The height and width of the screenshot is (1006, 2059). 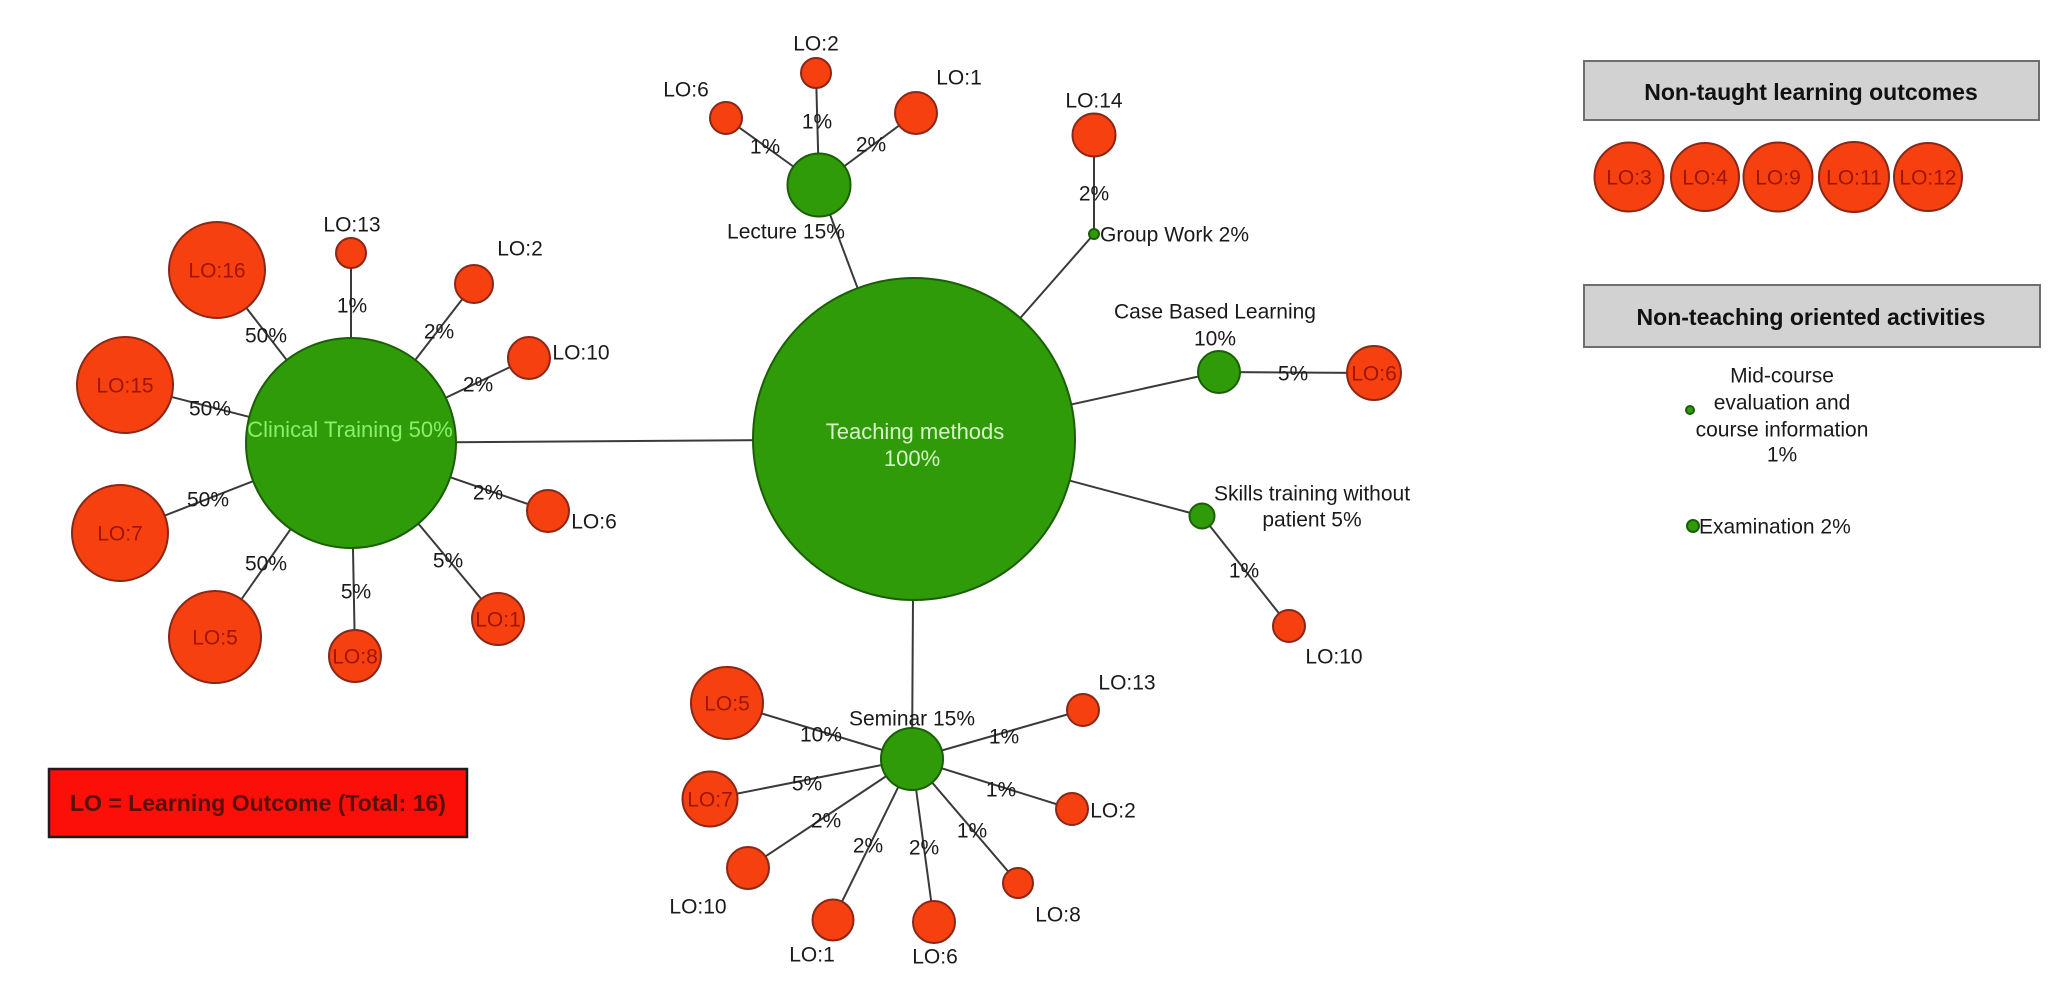 What do you see at coordinates (912, 458) in the screenshot?
I see `svg-text: 100%` at bounding box center [912, 458].